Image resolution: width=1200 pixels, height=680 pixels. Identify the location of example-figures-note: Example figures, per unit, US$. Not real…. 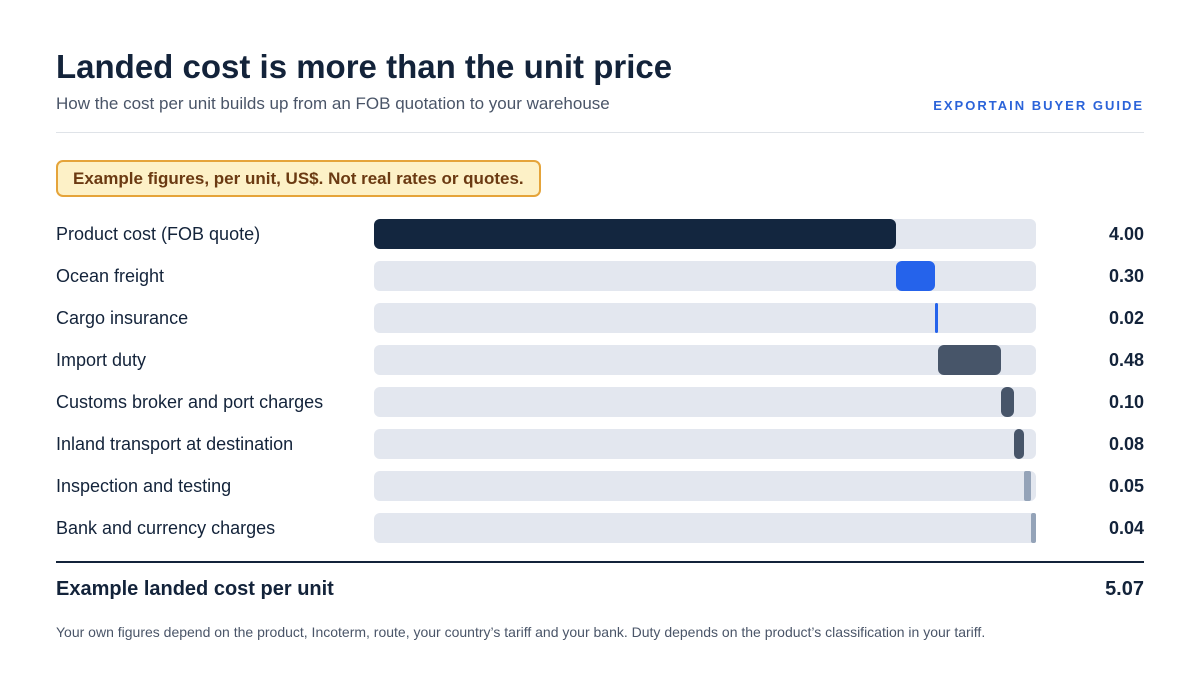
(298, 178).